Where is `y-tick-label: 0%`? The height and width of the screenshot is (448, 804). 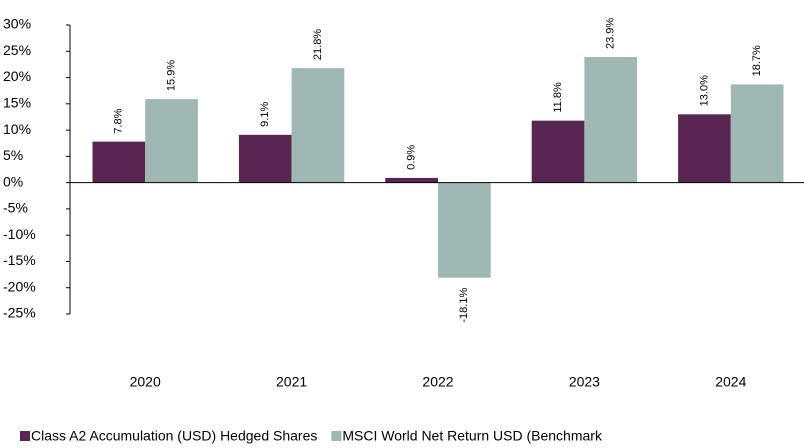
y-tick-label: 0% is located at coordinates (13, 181).